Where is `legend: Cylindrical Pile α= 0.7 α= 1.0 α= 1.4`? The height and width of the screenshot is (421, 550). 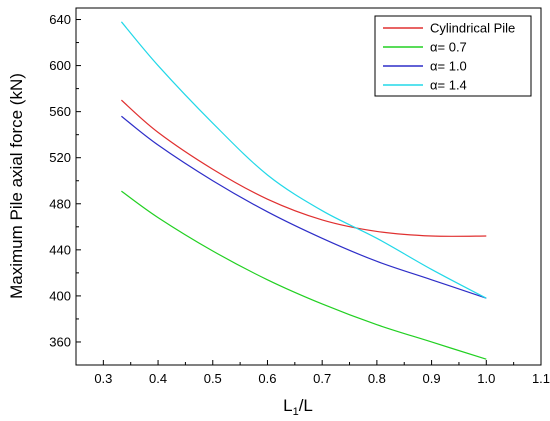 legend: Cylindrical Pile α= 0.7 α= 1.0 α= 1.4 is located at coordinates (453, 56).